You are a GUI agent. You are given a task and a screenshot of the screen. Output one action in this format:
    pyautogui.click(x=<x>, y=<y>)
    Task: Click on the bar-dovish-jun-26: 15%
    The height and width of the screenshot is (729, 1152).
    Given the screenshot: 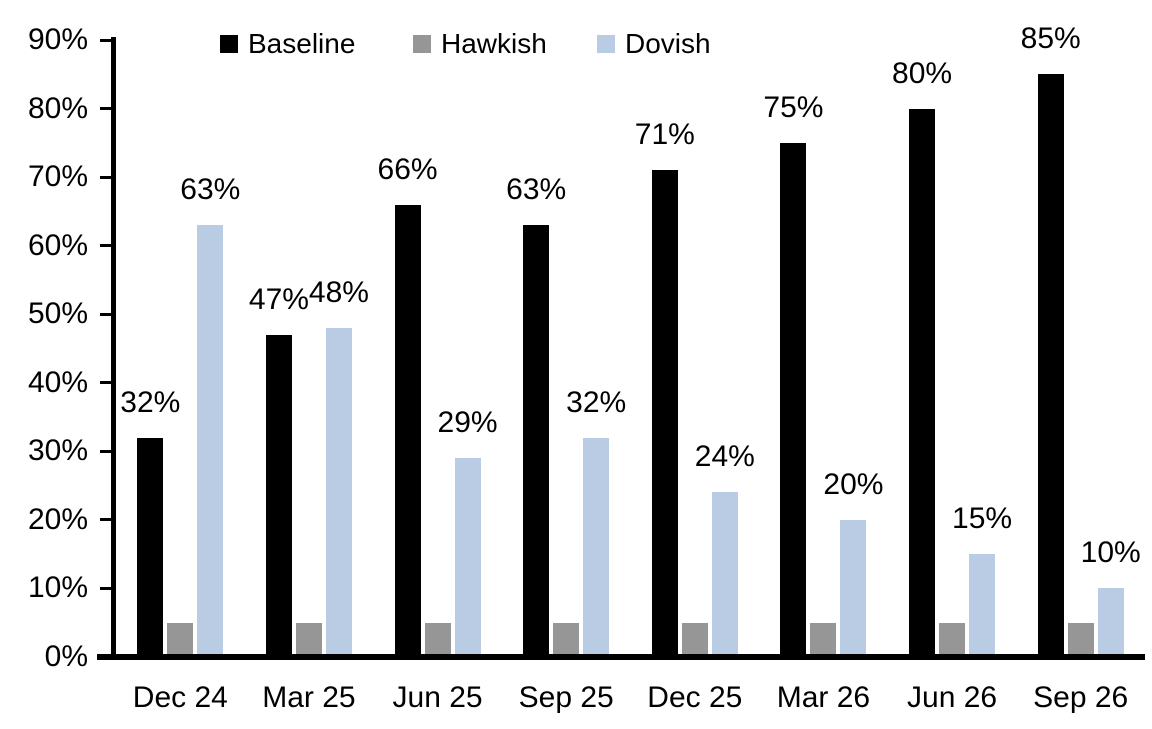 What is the action you would take?
    pyautogui.click(x=982, y=580)
    